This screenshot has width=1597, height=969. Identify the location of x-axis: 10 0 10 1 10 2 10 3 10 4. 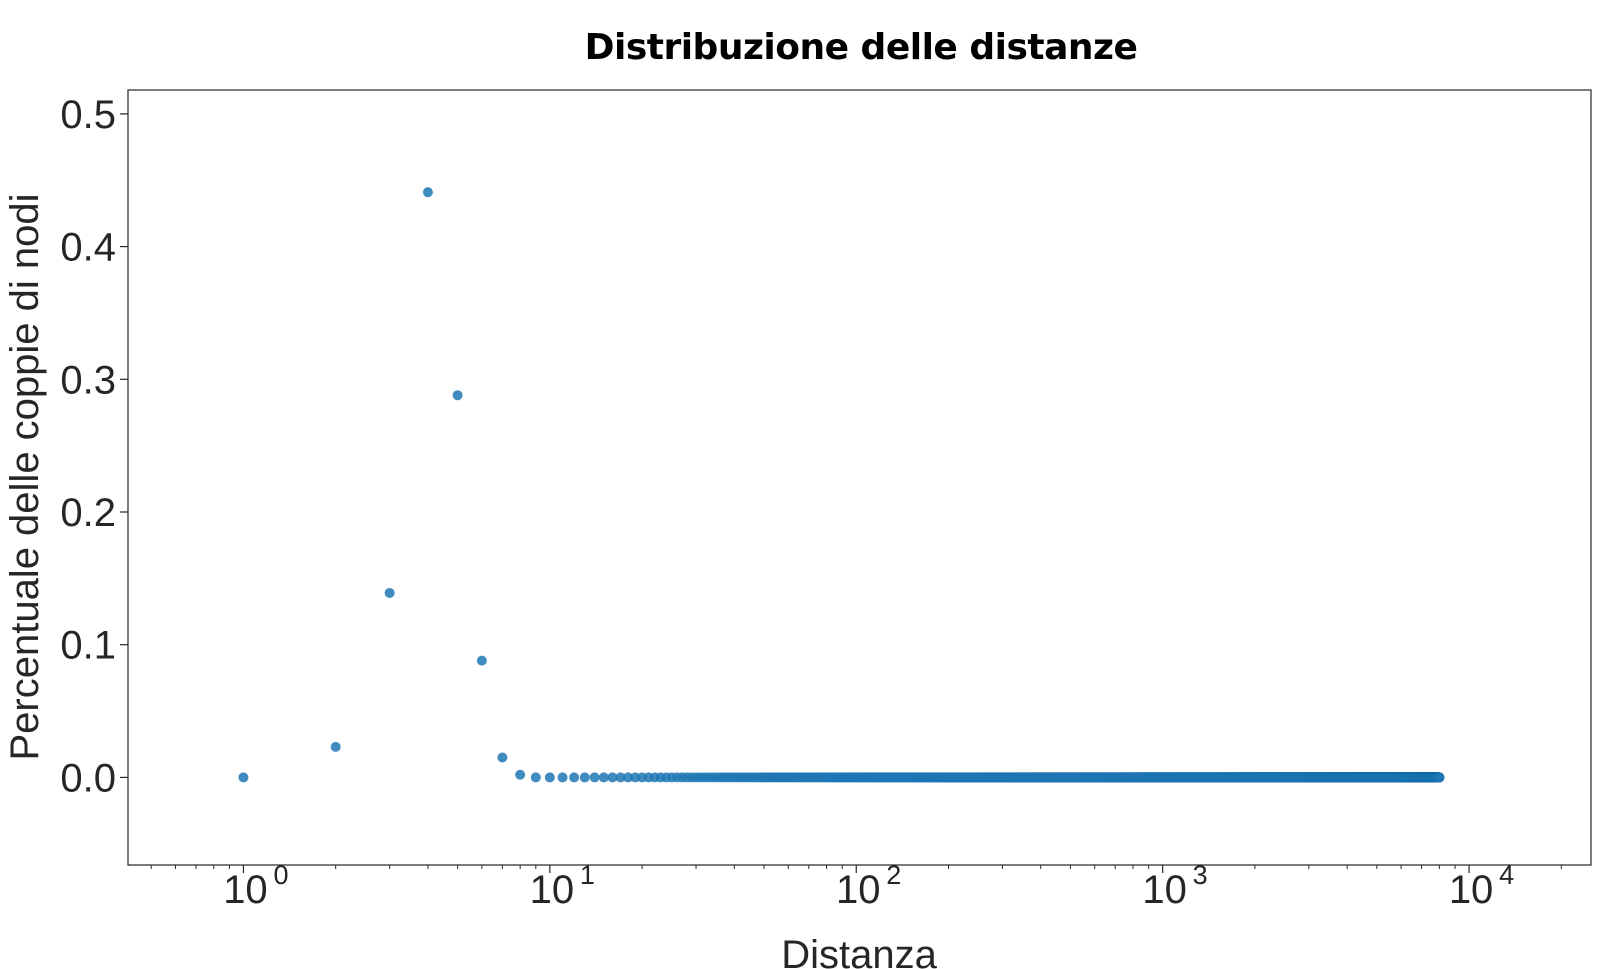
(856, 886).